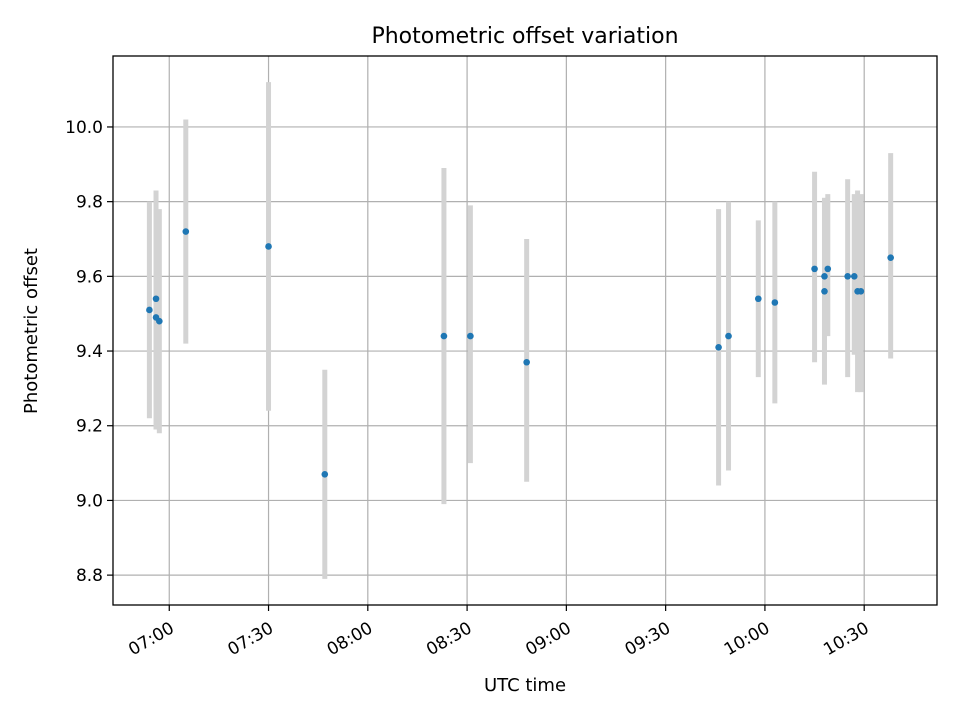 This screenshot has width=960, height=720. What do you see at coordinates (525, 685) in the screenshot?
I see `x-axis-label: UTC time` at bounding box center [525, 685].